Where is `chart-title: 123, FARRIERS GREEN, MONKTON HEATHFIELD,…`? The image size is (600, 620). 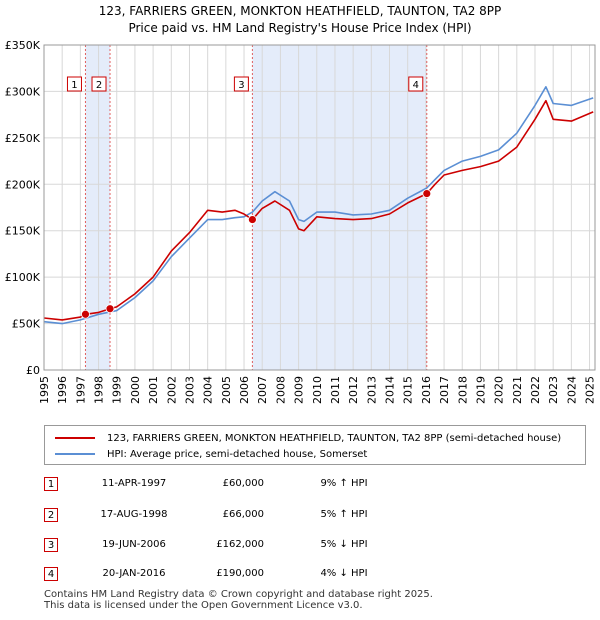
chart-title: 123, FARRIERS GREEN, MONKTON HEATHFIELD,… is located at coordinates (300, 11).